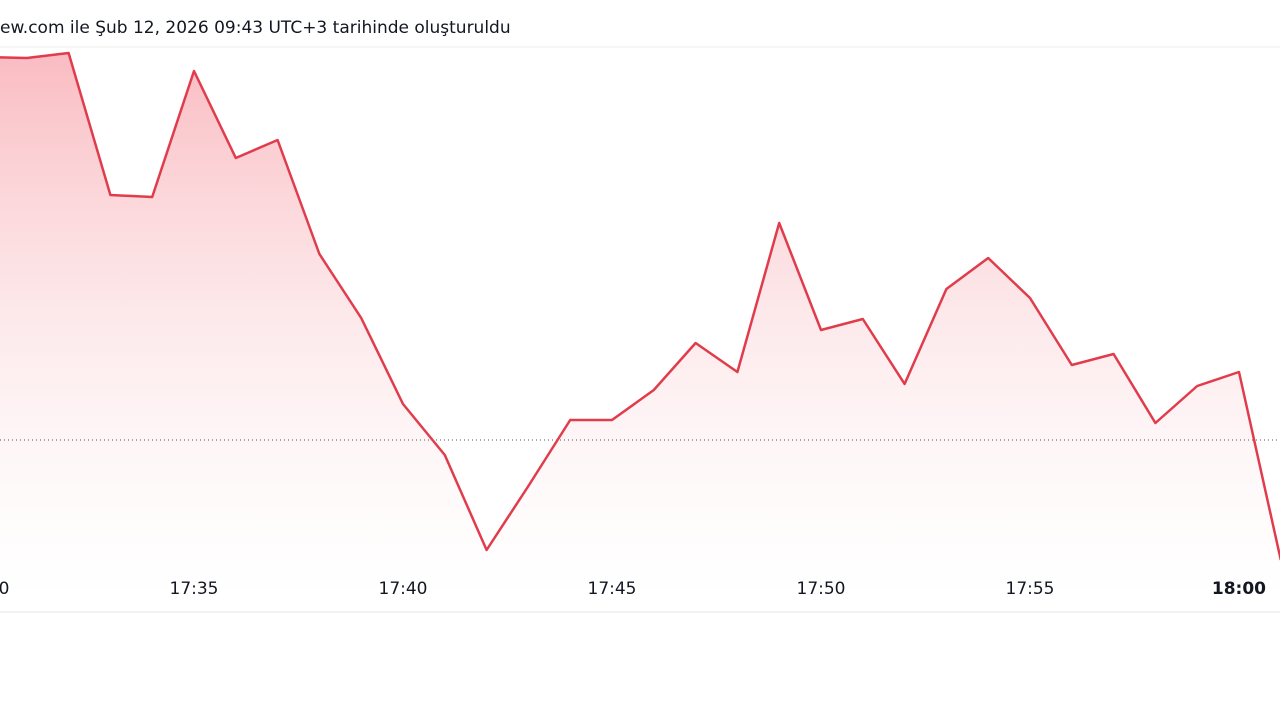  Describe the element at coordinates (821, 589) in the screenshot. I see `x-tick-label: 17:50` at that location.